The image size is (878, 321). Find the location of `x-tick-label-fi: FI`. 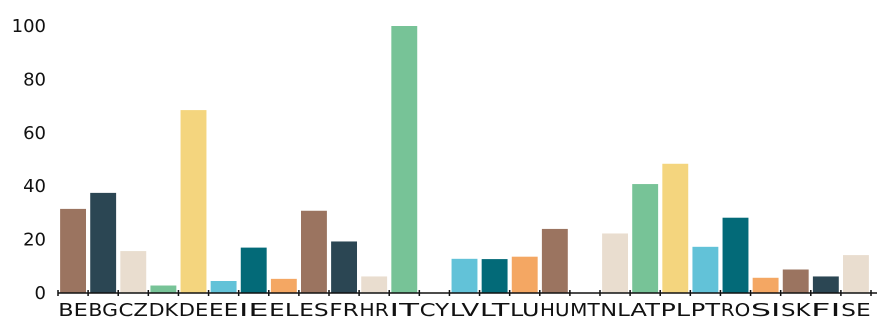

x-tick-label-fi: FI is located at coordinates (826, 310).